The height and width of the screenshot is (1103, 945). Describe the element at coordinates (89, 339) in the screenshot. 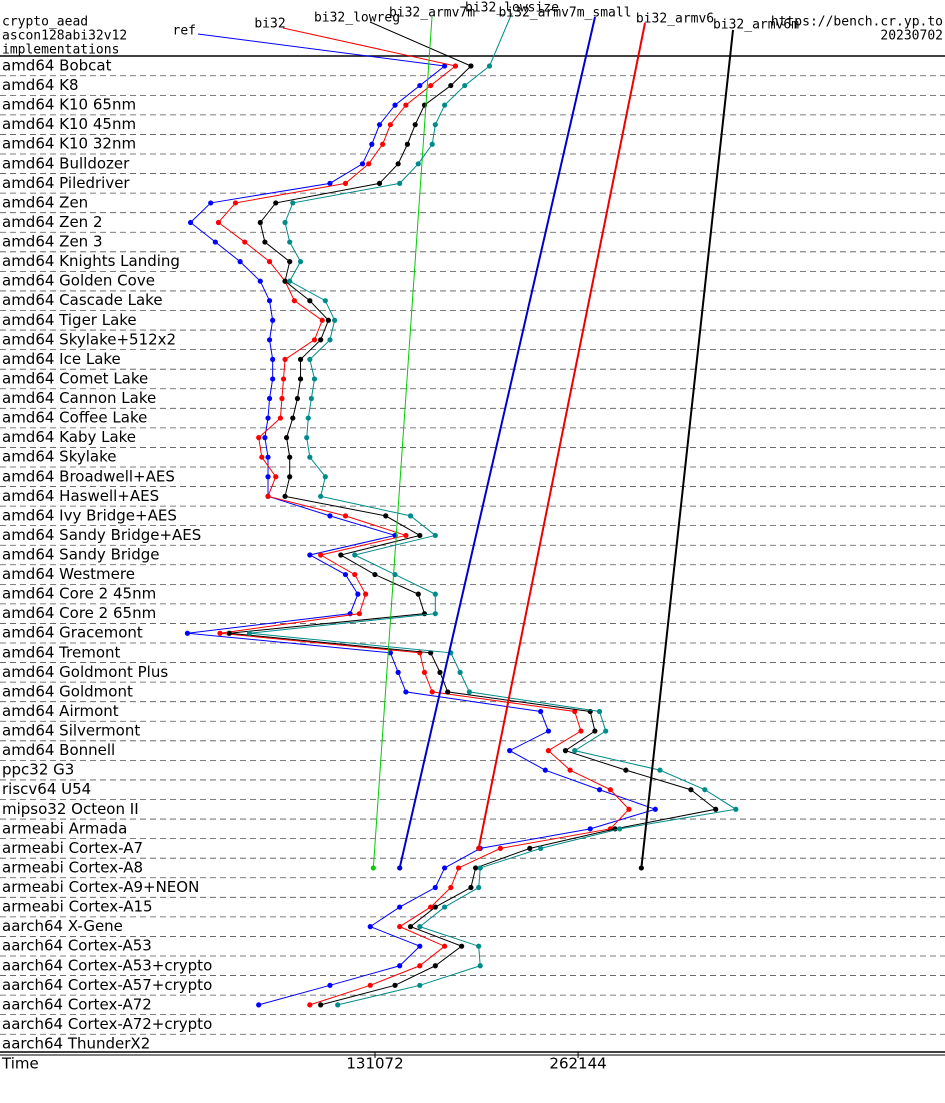

I see `row-label: amd64 Skylake+512x2` at that location.